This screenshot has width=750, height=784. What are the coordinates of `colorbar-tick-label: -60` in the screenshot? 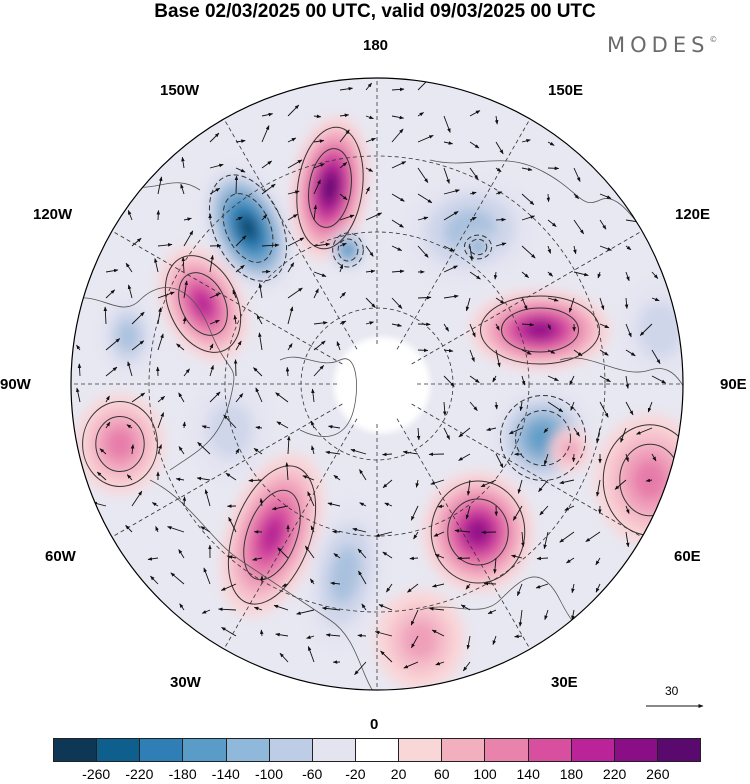 It's located at (312, 774).